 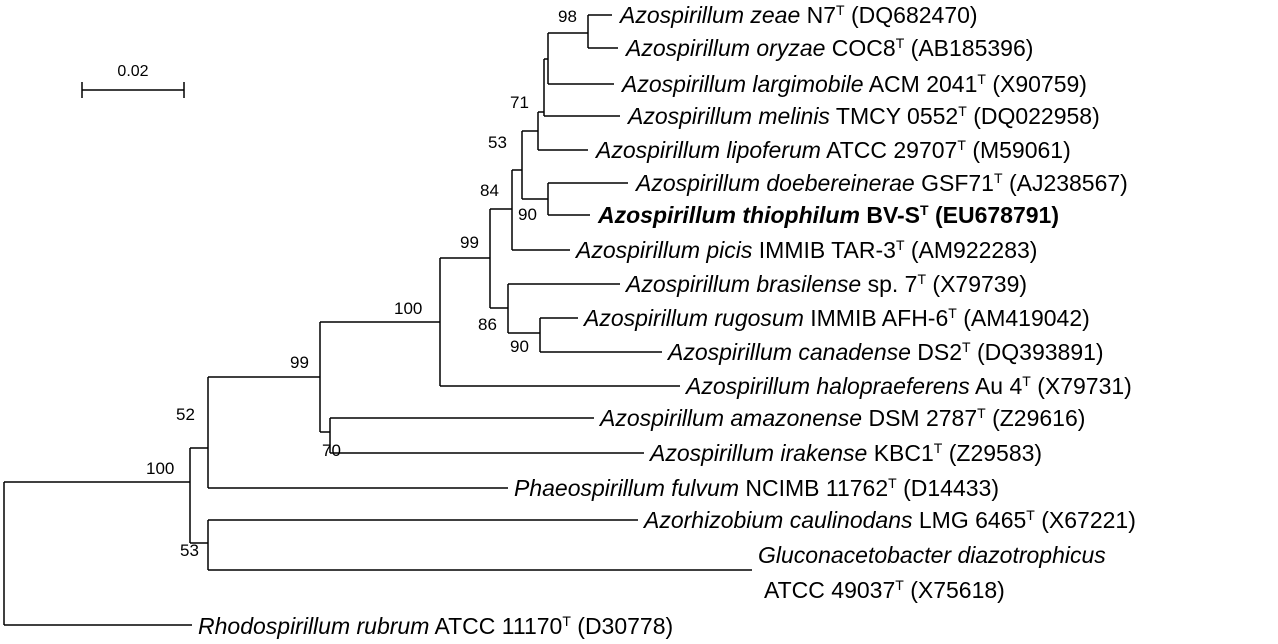 What do you see at coordinates (331, 450) in the screenshot?
I see `bootstrap-label: 70` at bounding box center [331, 450].